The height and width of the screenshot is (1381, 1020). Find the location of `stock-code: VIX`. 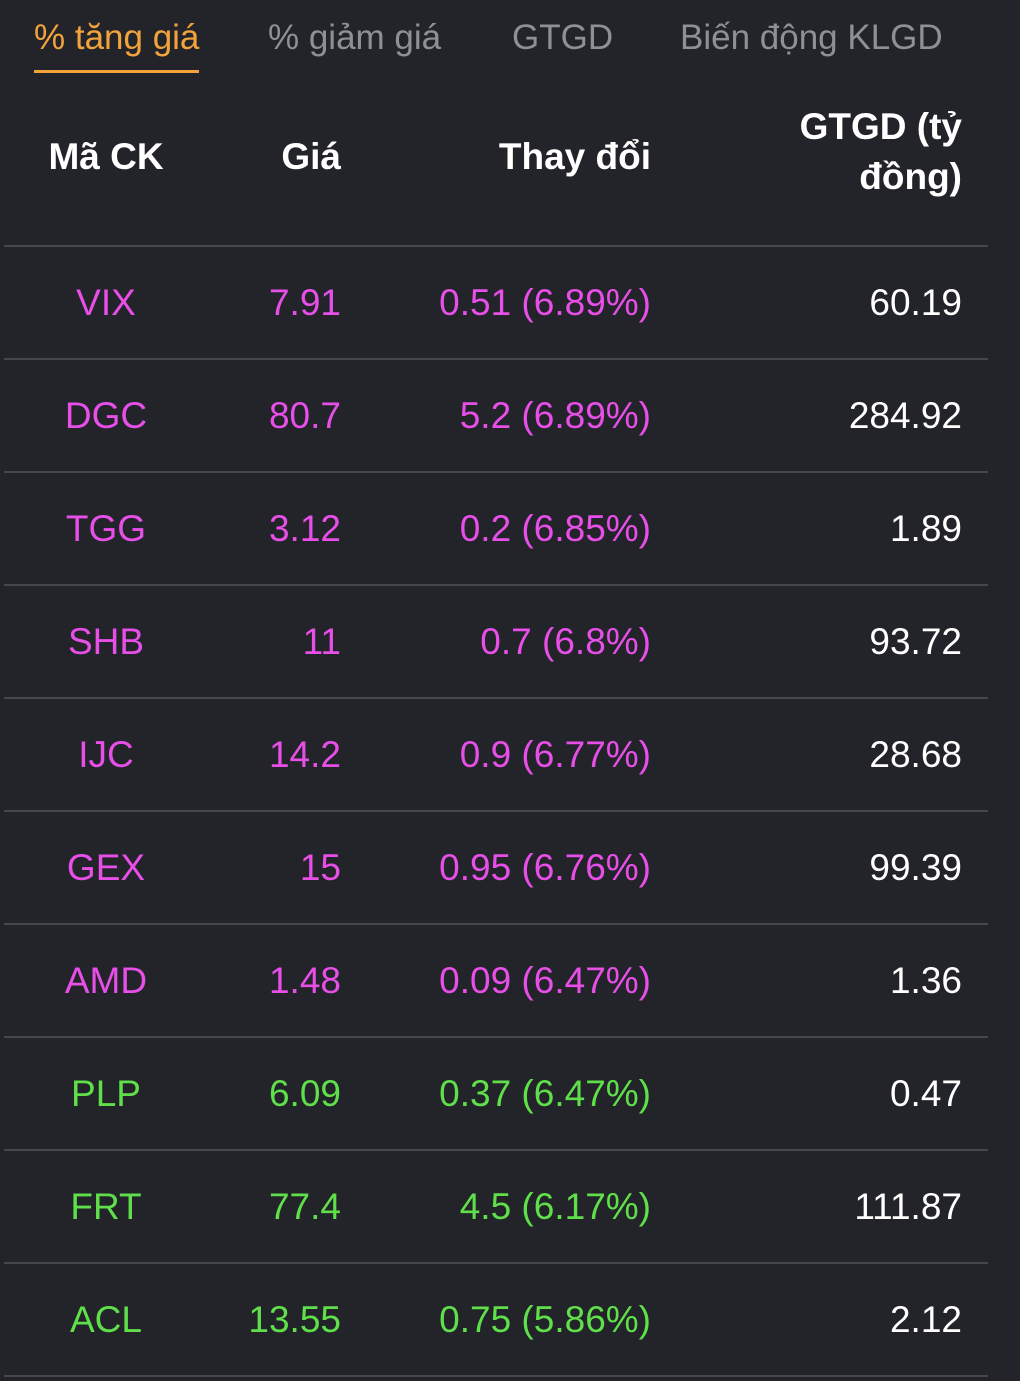

stock-code: VIX is located at coordinates (106, 302).